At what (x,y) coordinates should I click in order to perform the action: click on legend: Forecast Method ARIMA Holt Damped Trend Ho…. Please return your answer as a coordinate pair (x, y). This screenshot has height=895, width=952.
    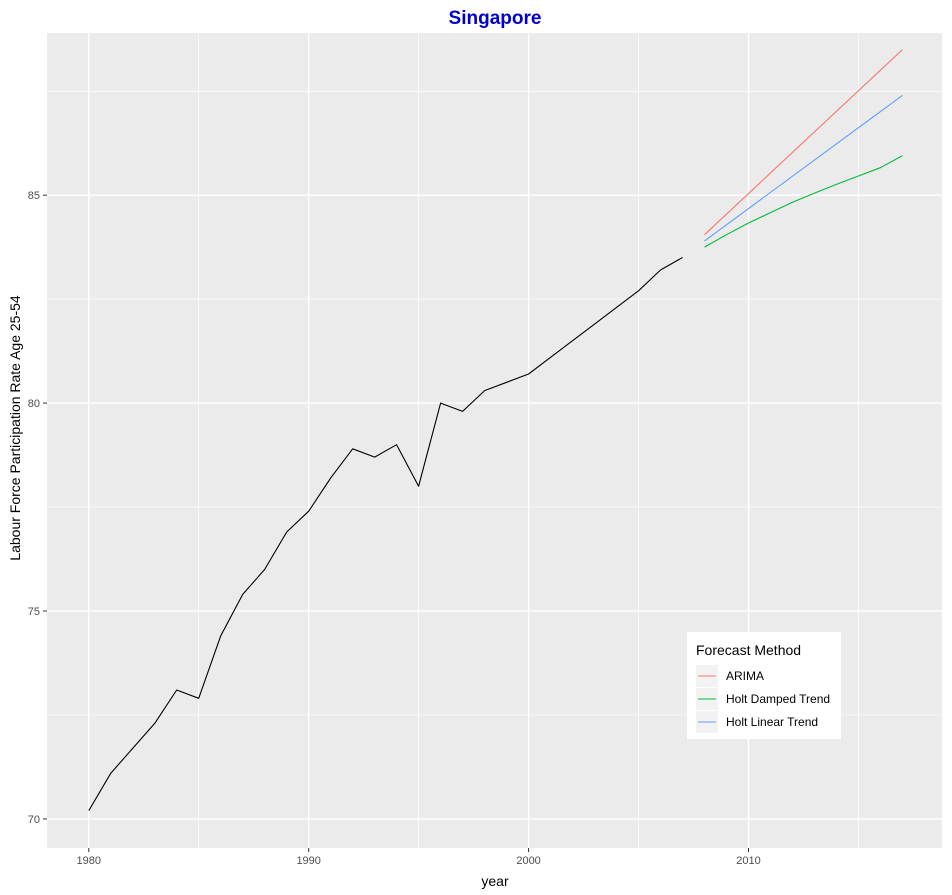
    Looking at the image, I should click on (764, 685).